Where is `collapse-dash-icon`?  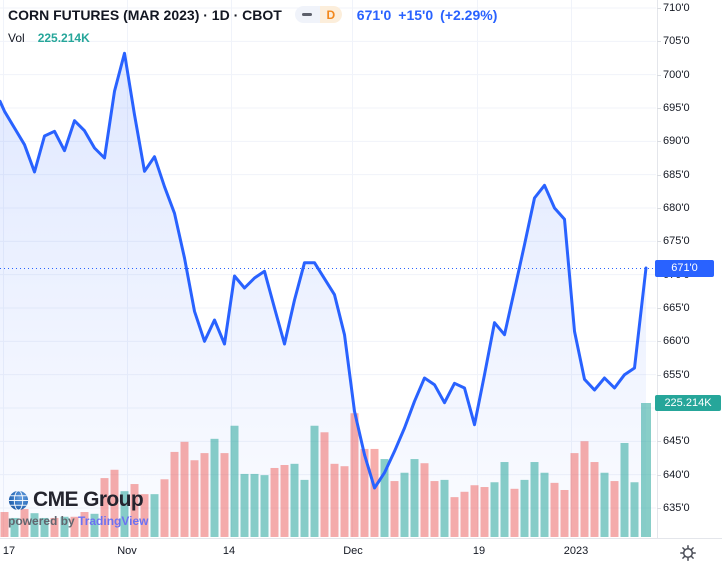
collapse-dash-icon is located at coordinates (307, 14).